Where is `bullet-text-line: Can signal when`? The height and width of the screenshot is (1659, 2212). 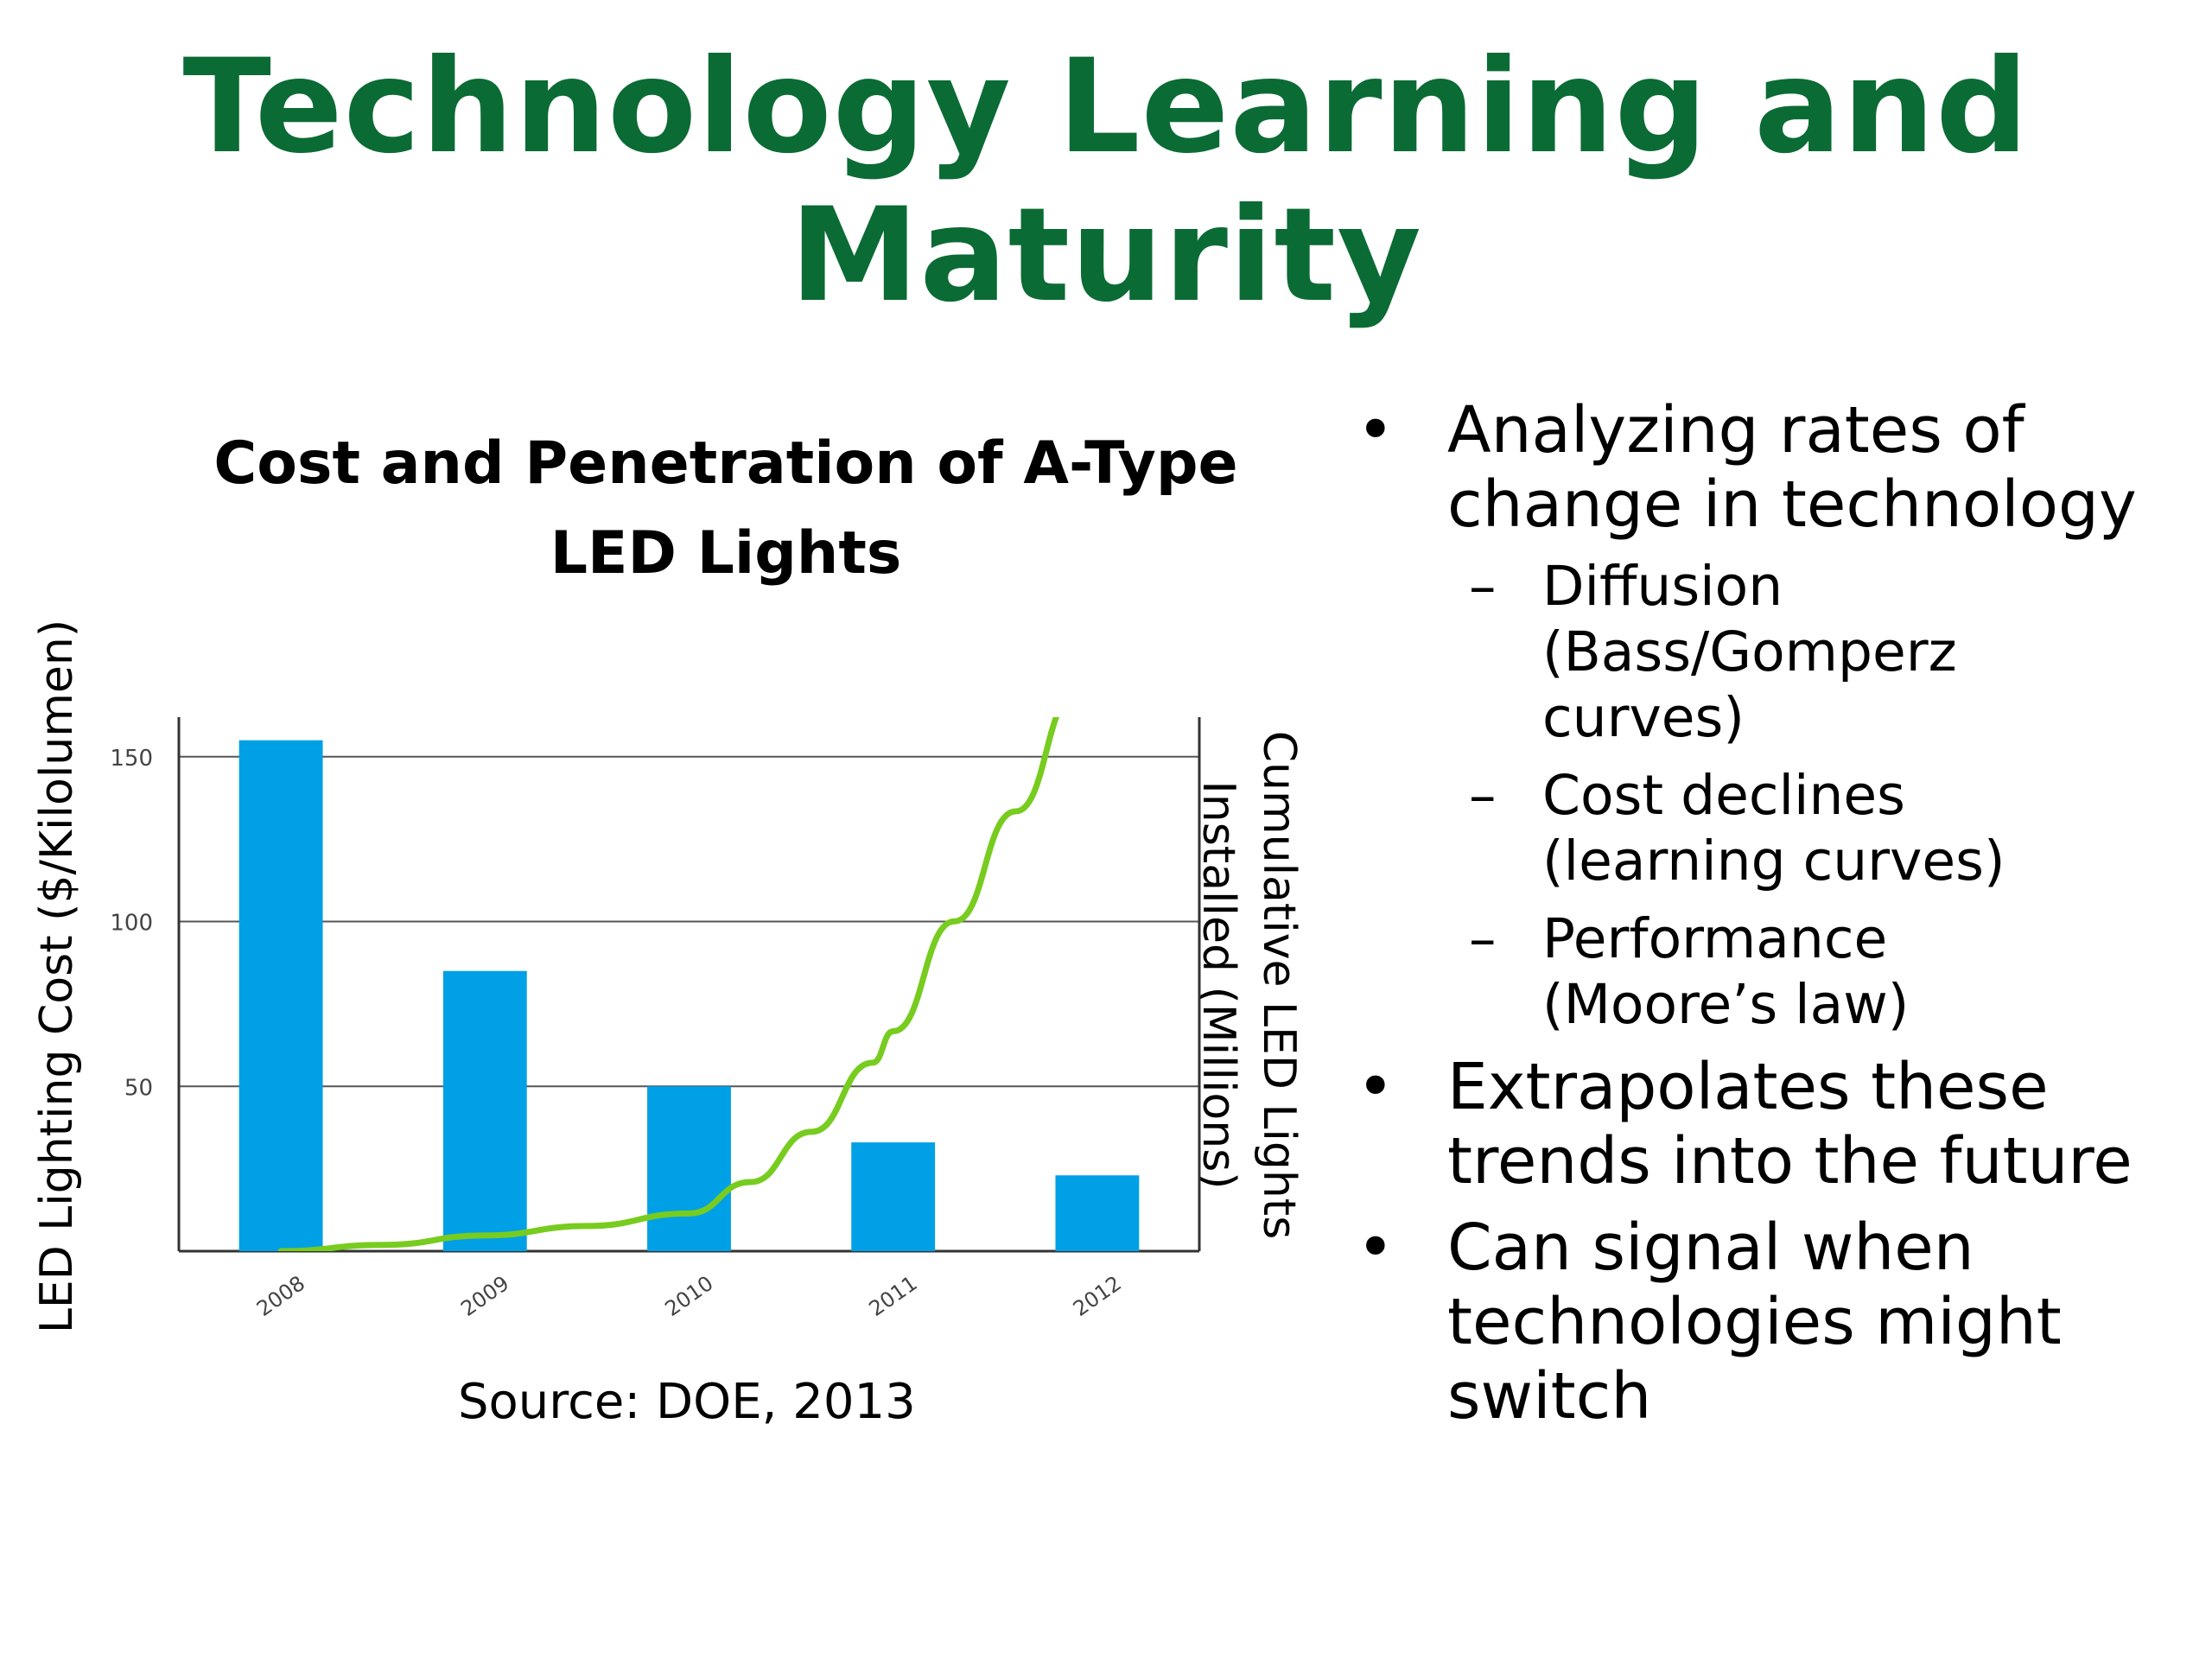
bullet-text-line: Can signal when is located at coordinates (1710, 1248).